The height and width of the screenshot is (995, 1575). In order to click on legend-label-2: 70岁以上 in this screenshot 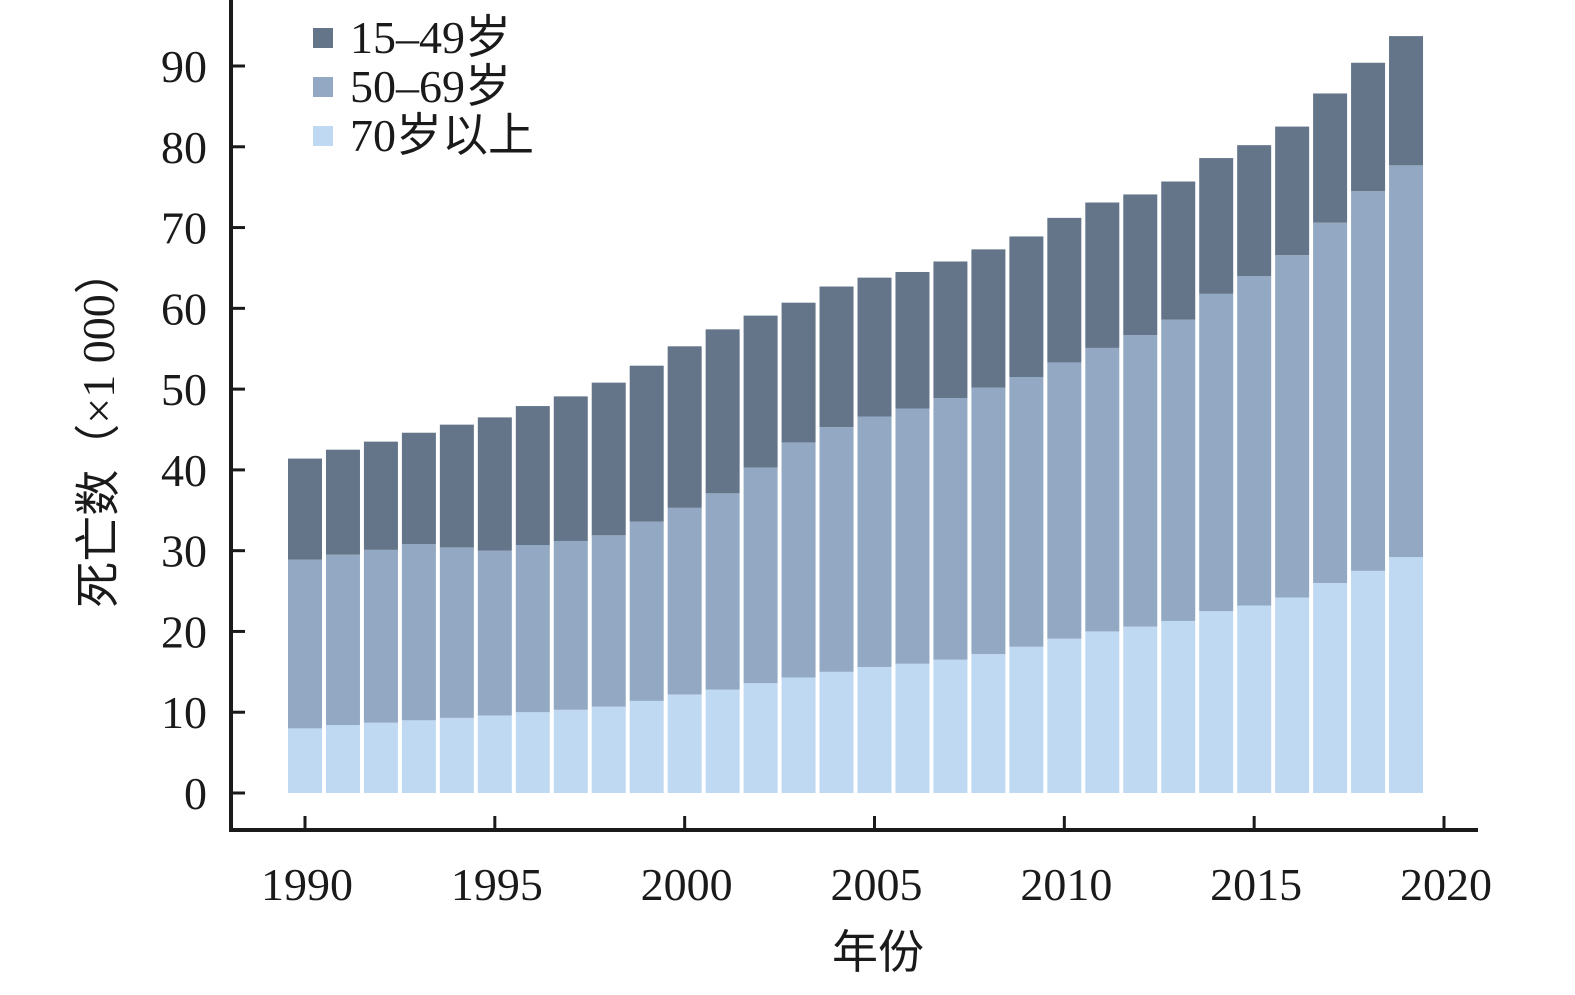, I will do `click(442, 135)`.